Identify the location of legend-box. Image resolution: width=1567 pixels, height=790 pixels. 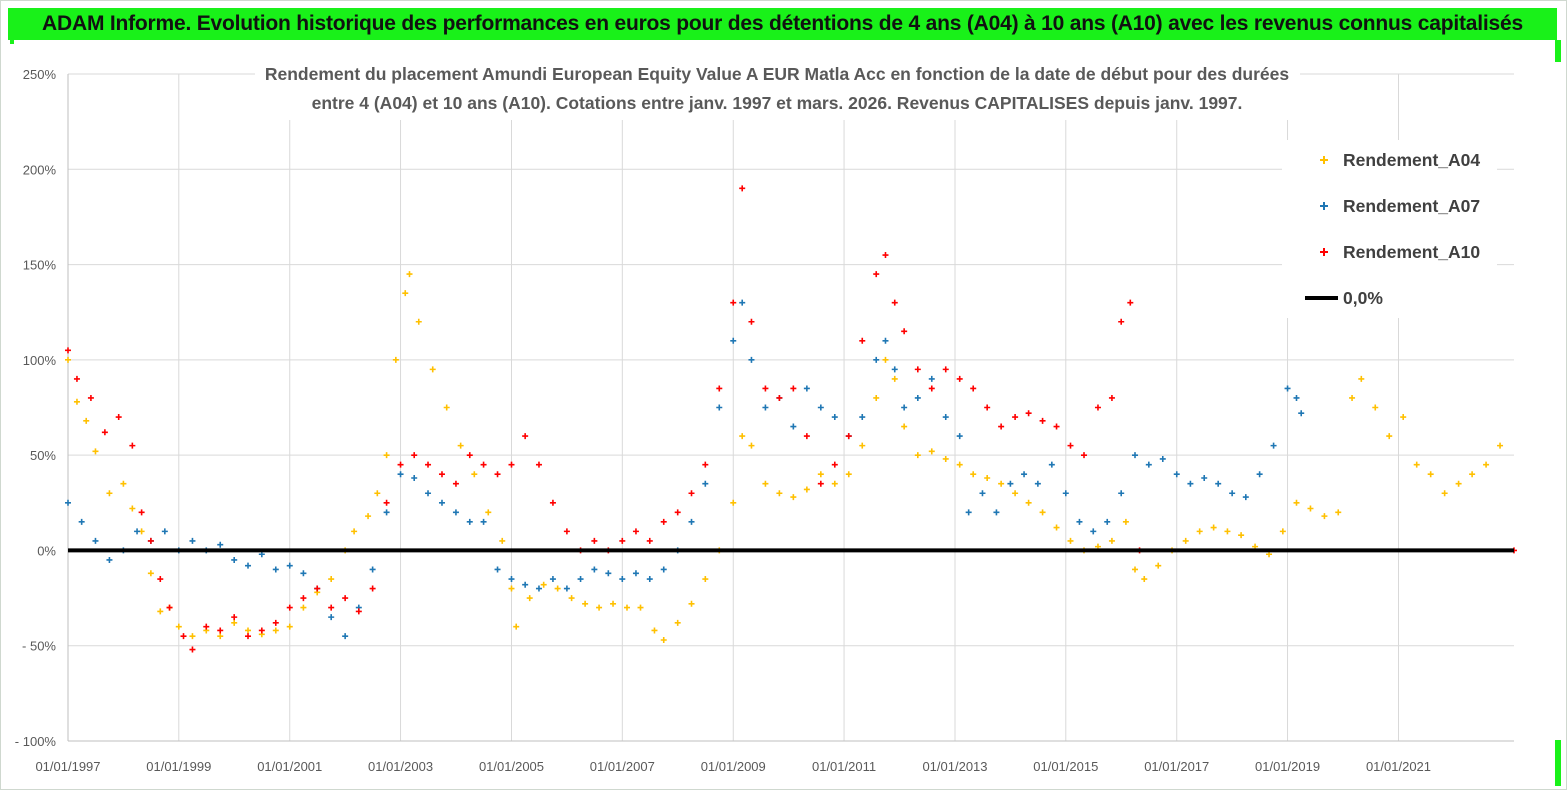
(1389, 229).